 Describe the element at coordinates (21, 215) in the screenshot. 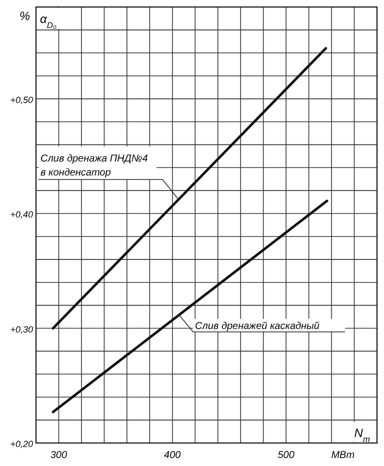

I see `y-tick-label: +0,40` at that location.